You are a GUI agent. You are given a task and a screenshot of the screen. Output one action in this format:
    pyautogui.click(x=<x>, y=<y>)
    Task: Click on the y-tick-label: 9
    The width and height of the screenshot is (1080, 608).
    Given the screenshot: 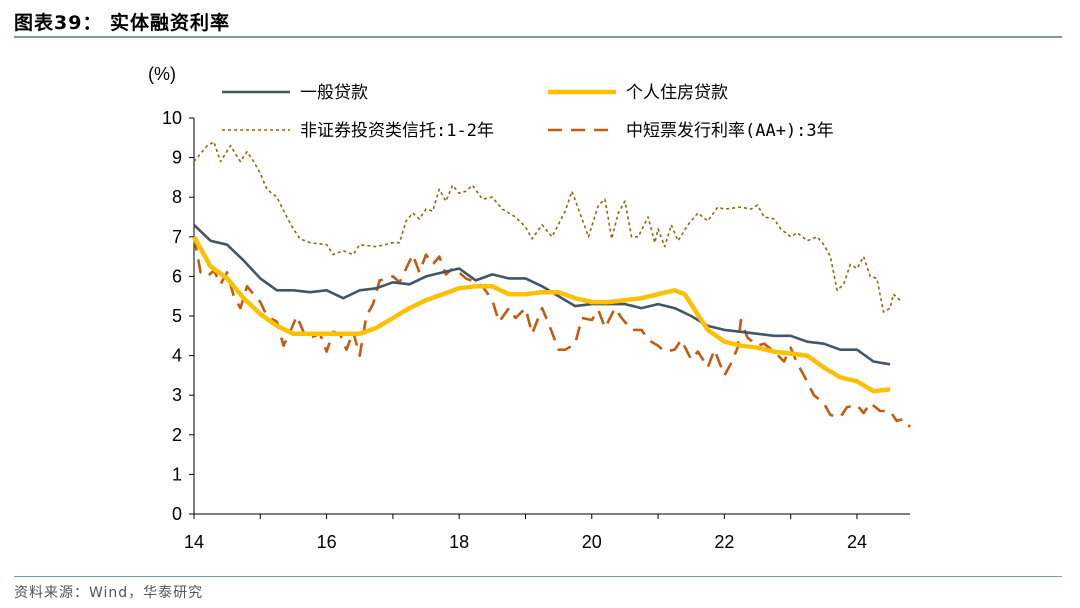 What is the action you would take?
    pyautogui.click(x=177, y=158)
    